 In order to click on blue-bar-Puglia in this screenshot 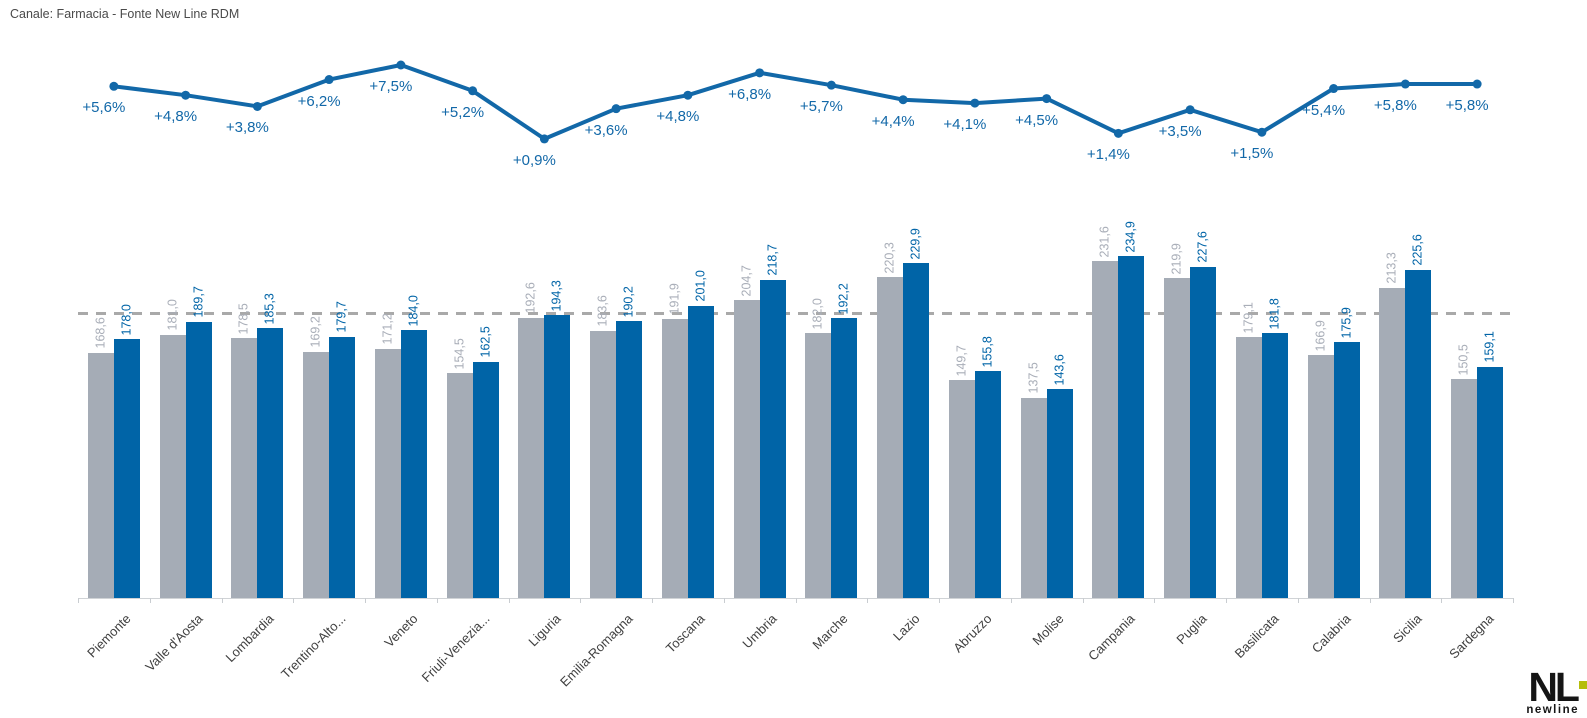, I will do `click(1203, 432)`.